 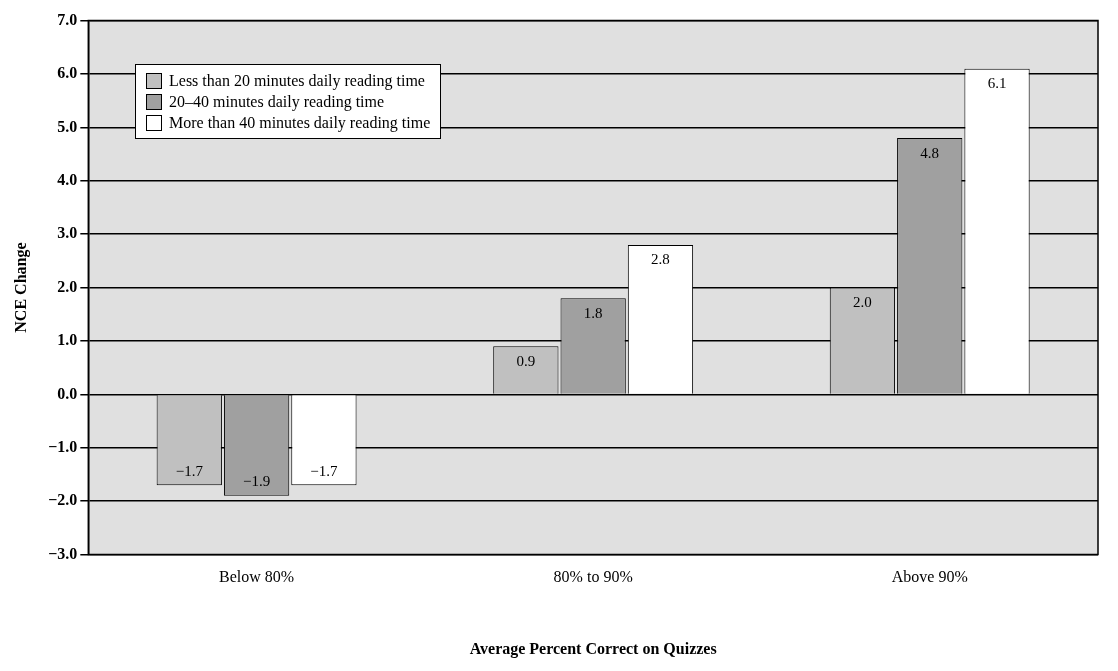 I want to click on y-tick-label: 1.0, so click(x=67, y=340).